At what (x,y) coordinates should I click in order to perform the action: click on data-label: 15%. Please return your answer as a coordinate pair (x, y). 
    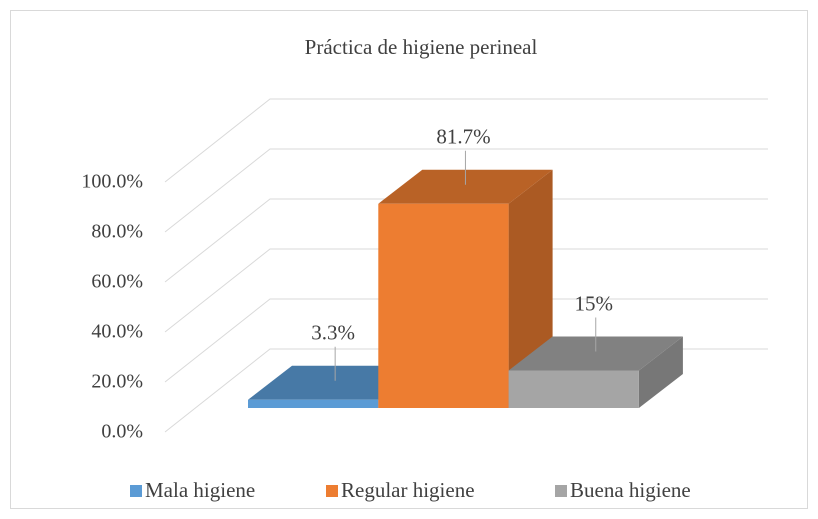
    Looking at the image, I should click on (594, 303).